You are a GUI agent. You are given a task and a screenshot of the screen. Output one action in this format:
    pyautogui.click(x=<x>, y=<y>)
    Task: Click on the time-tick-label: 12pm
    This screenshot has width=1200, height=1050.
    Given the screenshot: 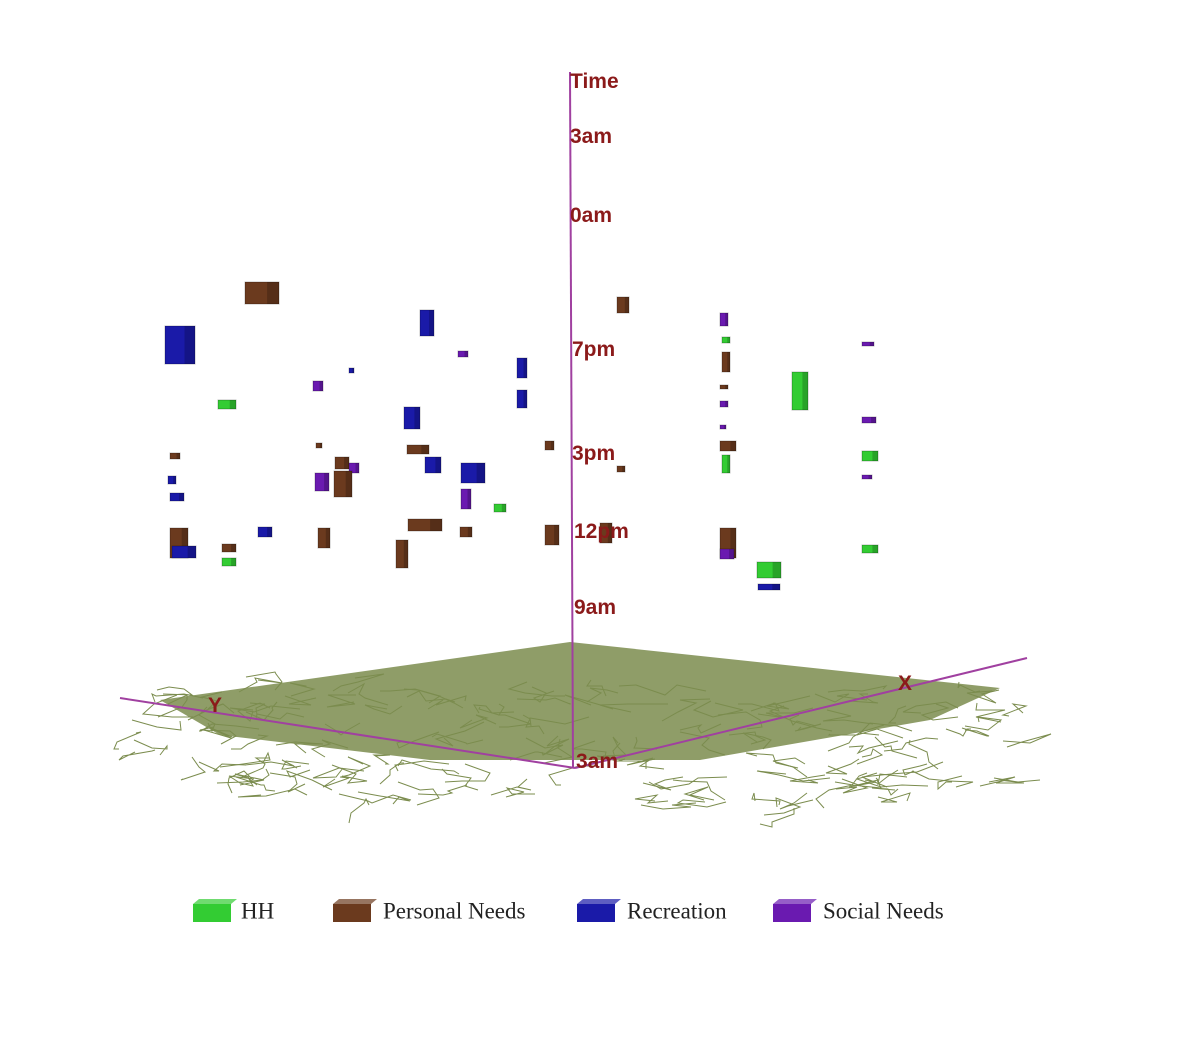 What is the action you would take?
    pyautogui.click(x=601, y=531)
    